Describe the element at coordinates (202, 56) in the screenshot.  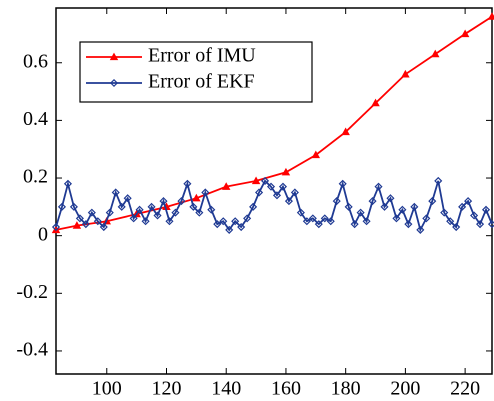
I see `legend-label: Error of IMU` at that location.